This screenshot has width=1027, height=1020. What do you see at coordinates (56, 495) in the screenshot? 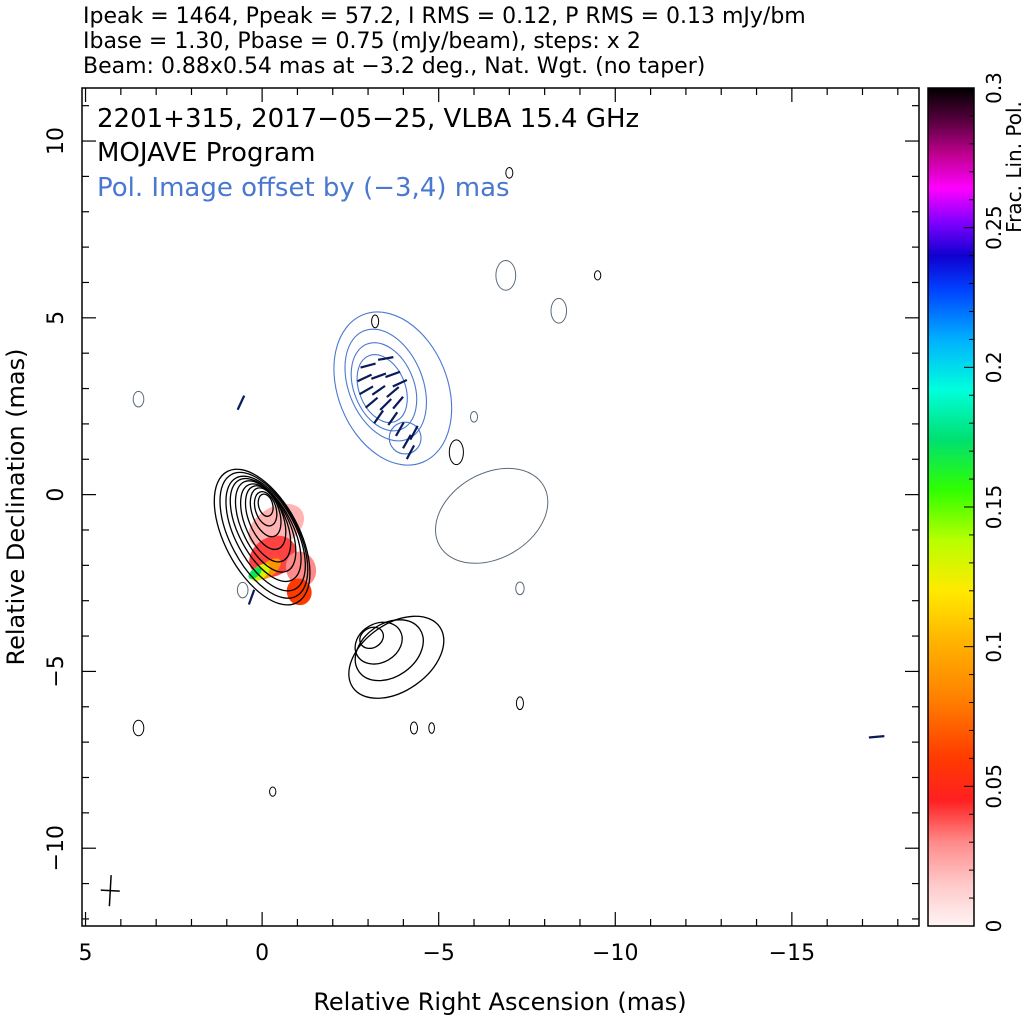
I see `y-tick-label: 0` at bounding box center [56, 495].